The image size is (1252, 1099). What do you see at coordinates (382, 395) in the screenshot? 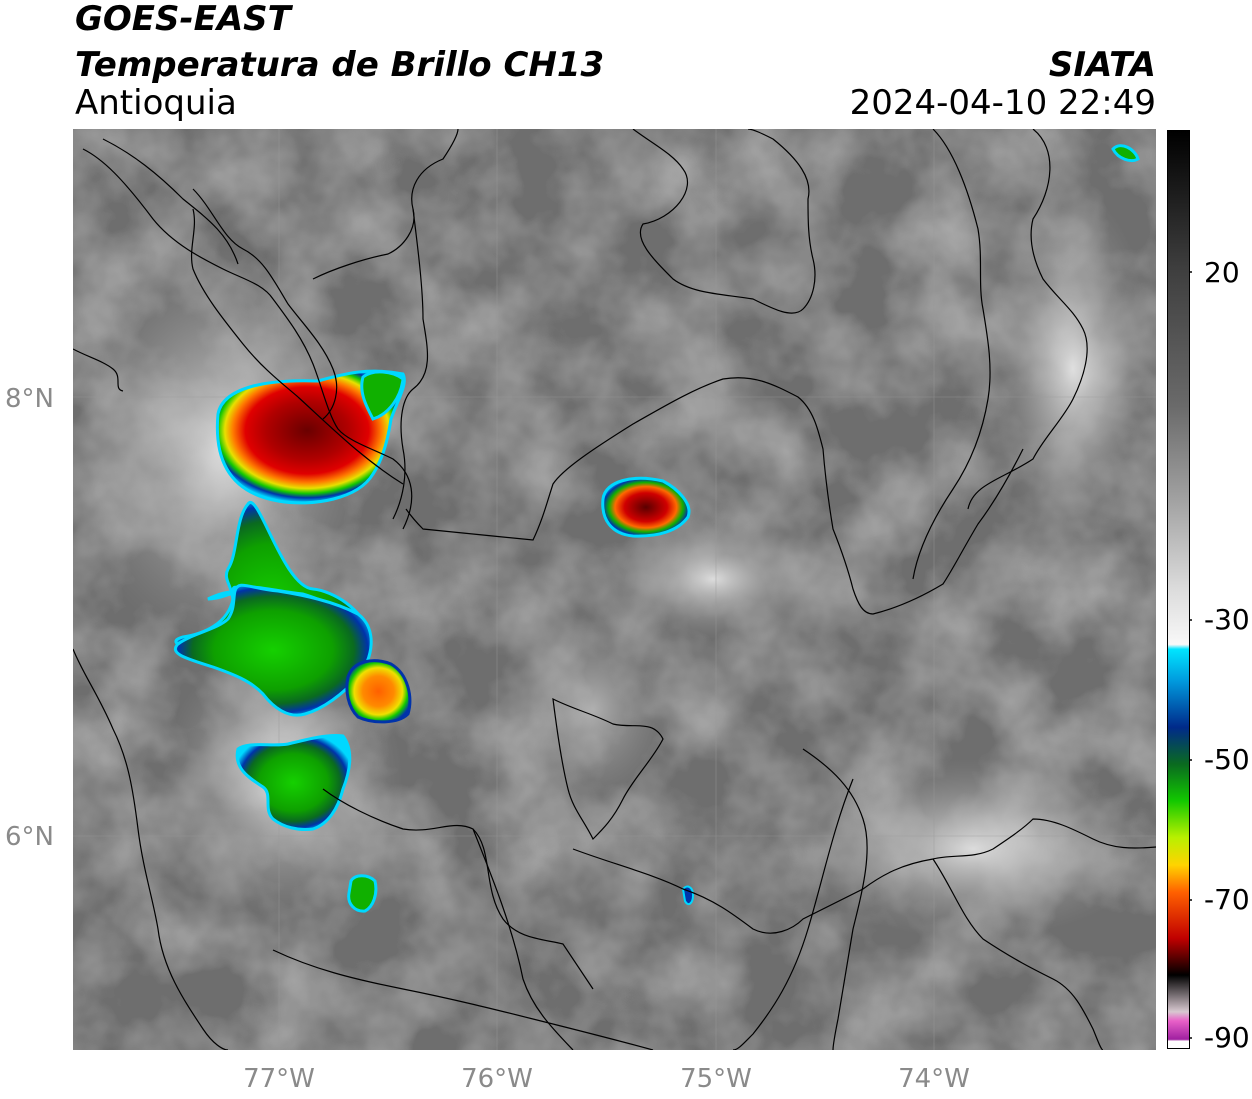
I see `storm-cell-uraba-extension` at bounding box center [382, 395].